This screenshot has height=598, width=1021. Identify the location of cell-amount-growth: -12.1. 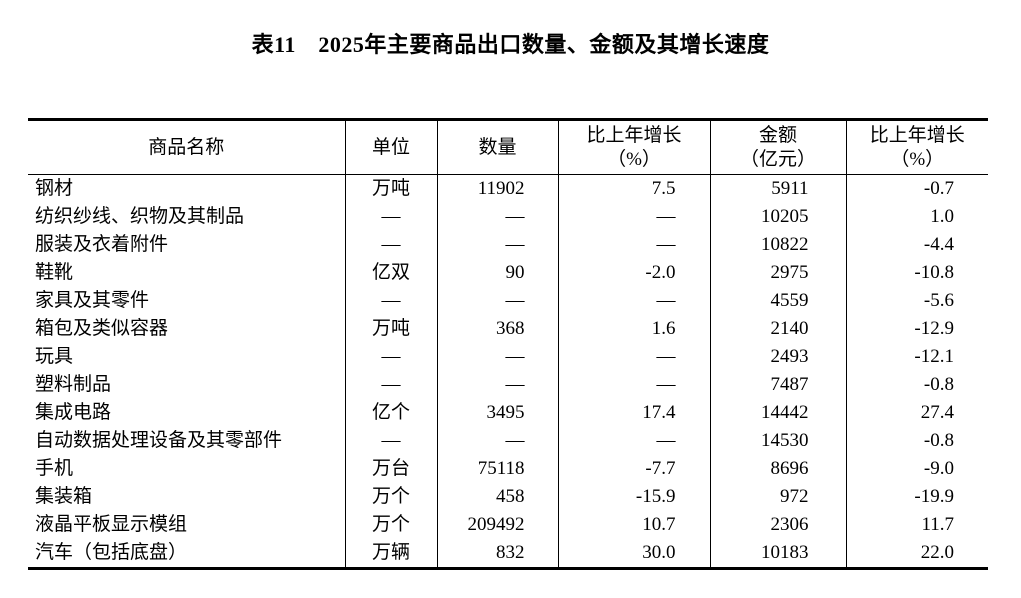
(916, 357).